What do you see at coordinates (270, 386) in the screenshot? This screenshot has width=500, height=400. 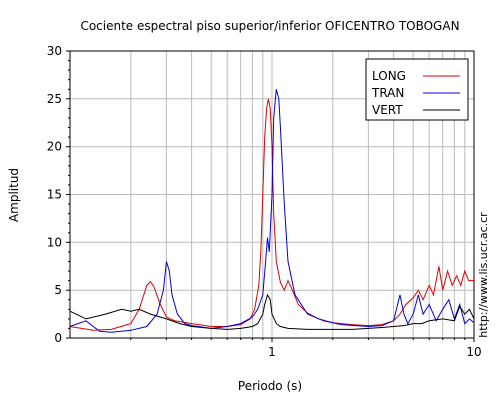 I see `x-axis-title: Periodo (s)` at bounding box center [270, 386].